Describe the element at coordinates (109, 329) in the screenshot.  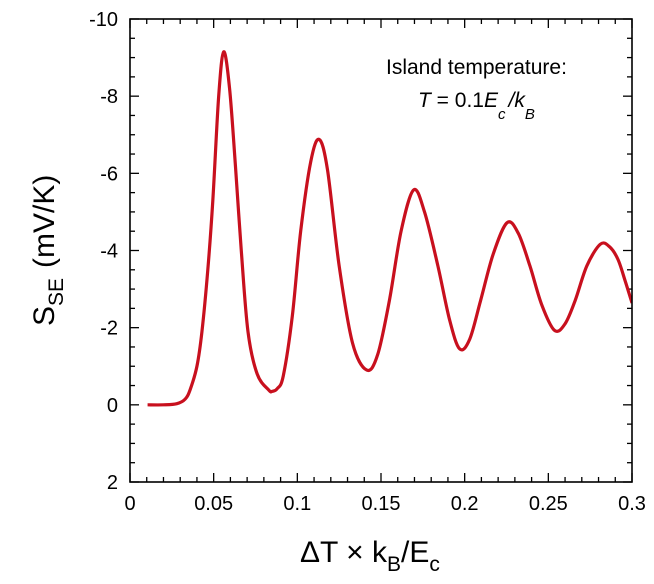
I see `y-tick-label: -2` at that location.